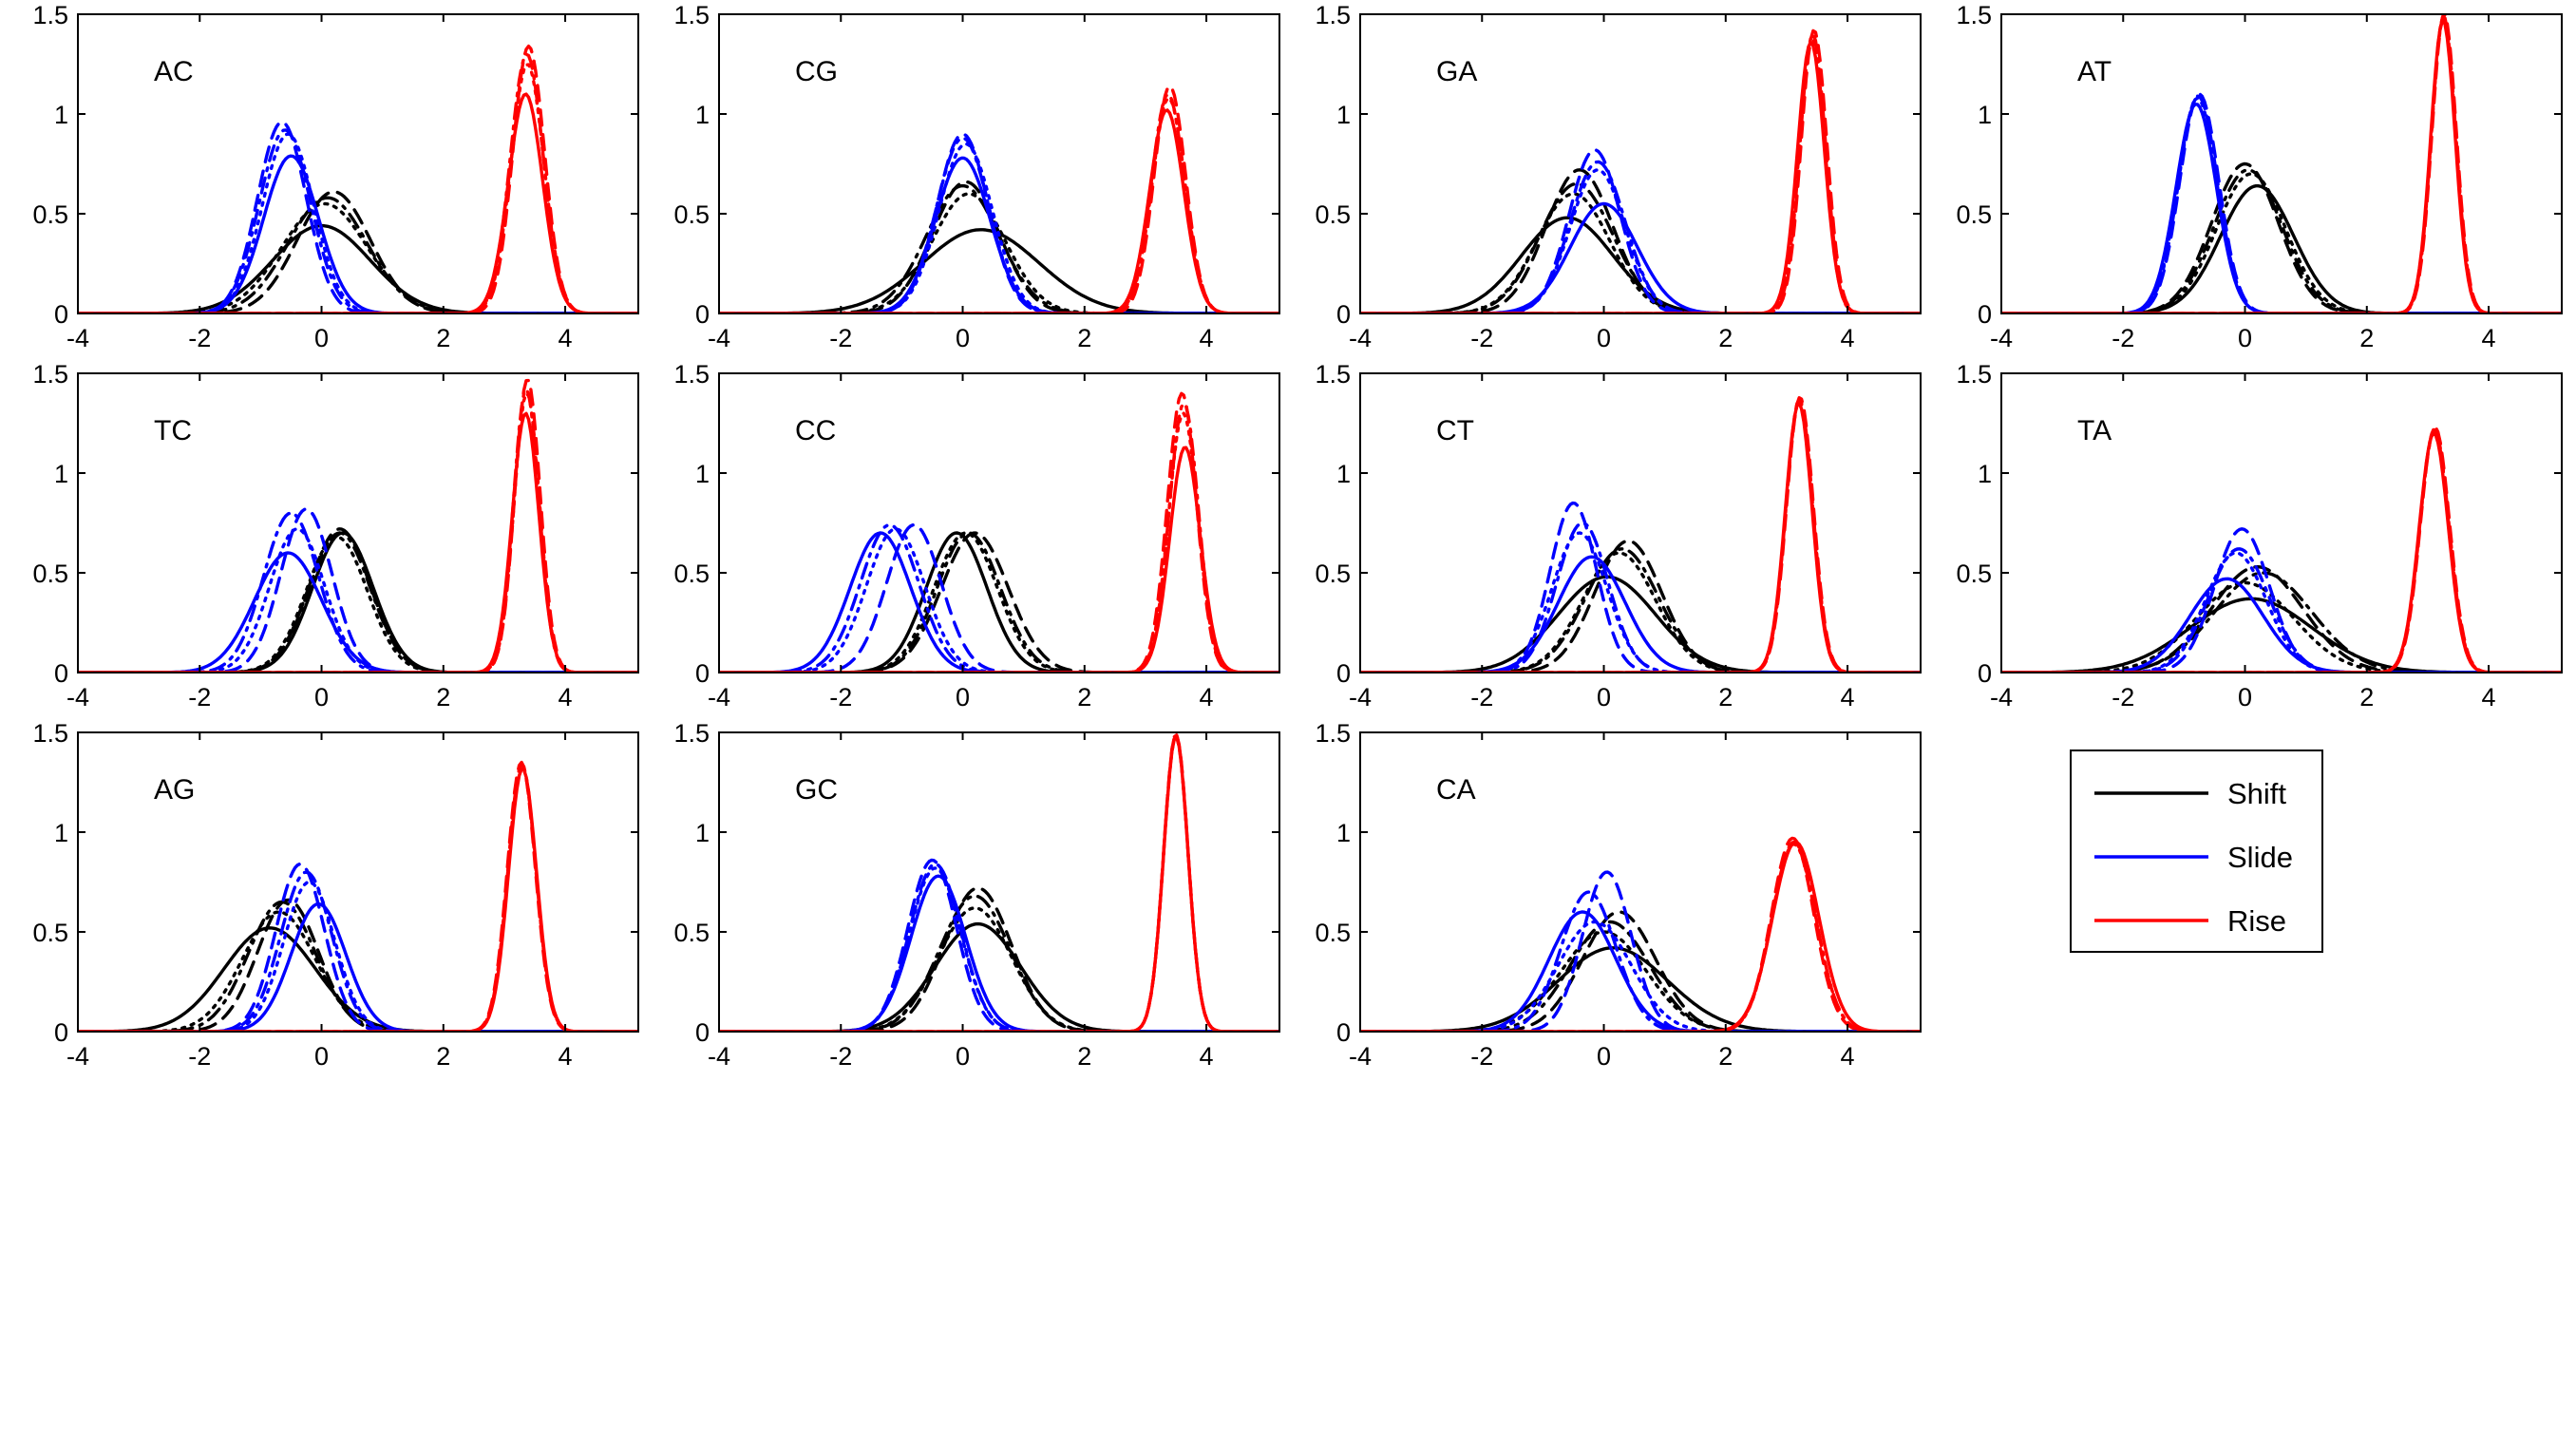 The image size is (2576, 1442). I want to click on legend-label-shift: Shift, so click(2256, 794).